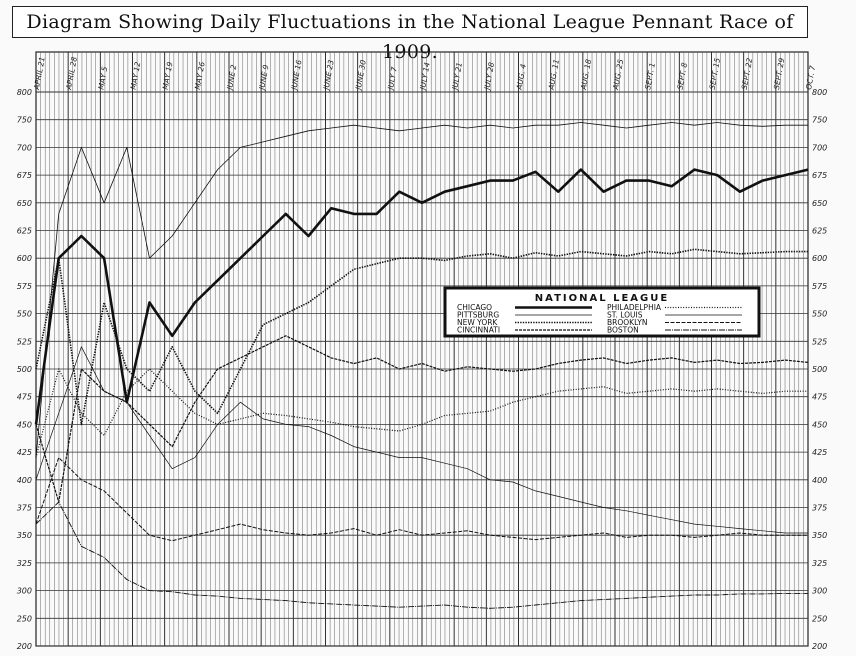 The image size is (856, 656). What do you see at coordinates (819, 120) in the screenshot?
I see `right-tick-label: 750` at bounding box center [819, 120].